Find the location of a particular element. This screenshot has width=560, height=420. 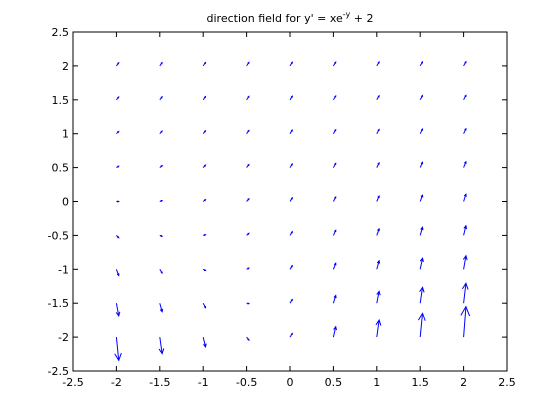

y-tick-label: -1.5 is located at coordinates (58, 303).